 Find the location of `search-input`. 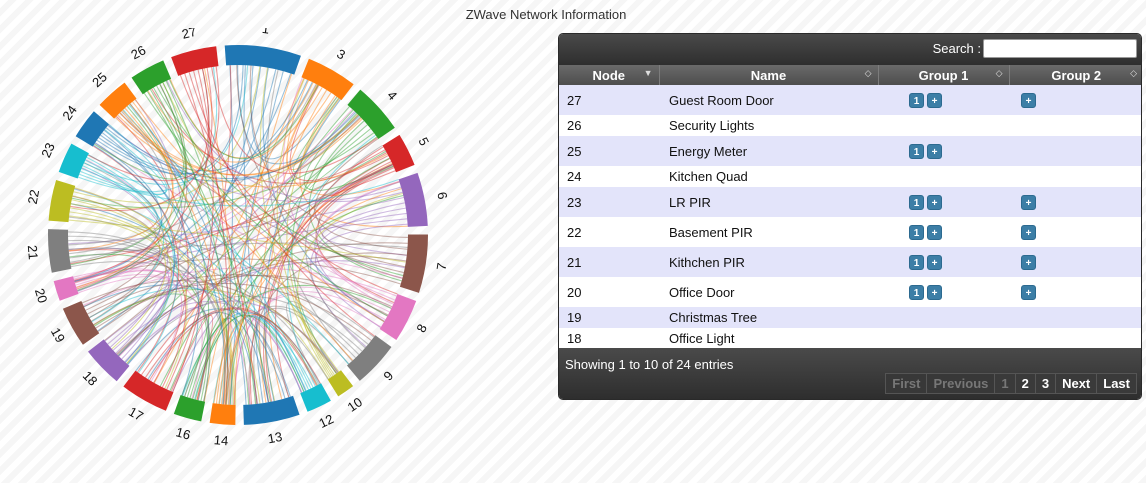

search-input is located at coordinates (1060, 48).